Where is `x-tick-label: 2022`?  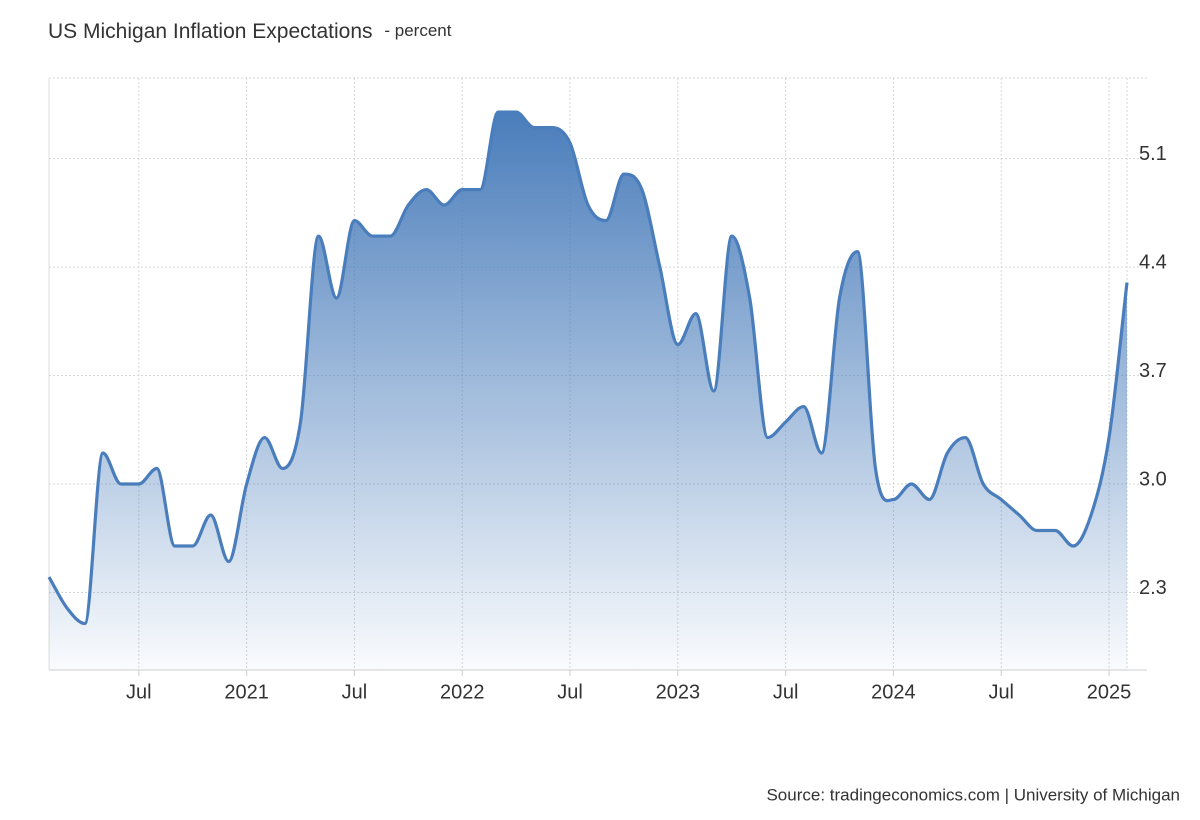
x-tick-label: 2022 is located at coordinates (462, 692).